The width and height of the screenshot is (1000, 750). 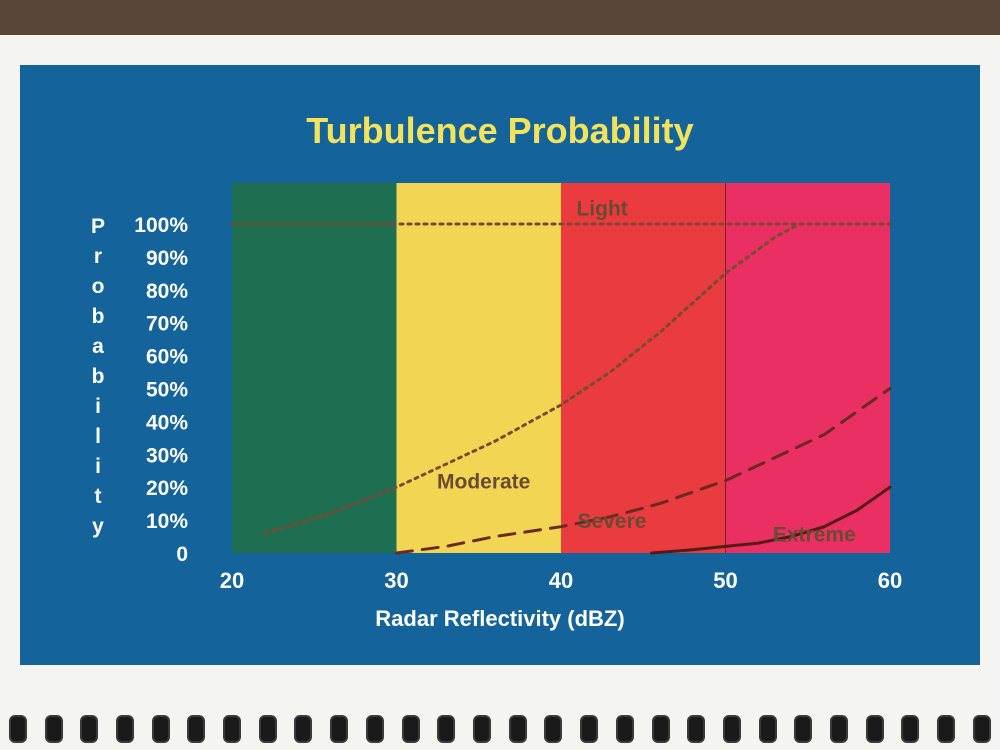 I want to click on y-tick-label: 100%, so click(x=161, y=225).